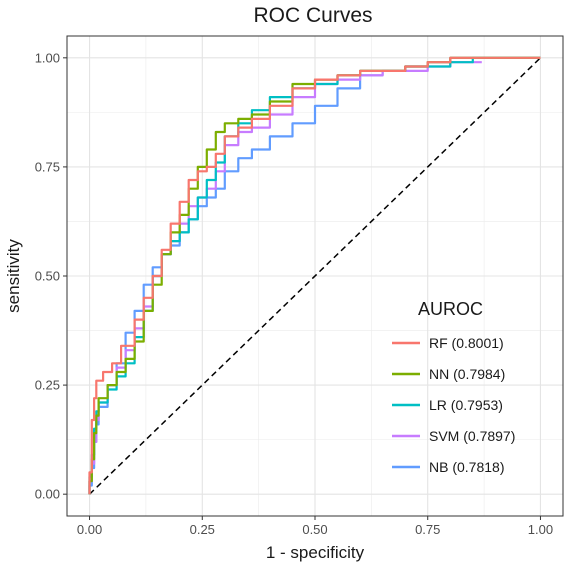 The width and height of the screenshot is (567, 572). Describe the element at coordinates (47, 494) in the screenshot. I see `y-tick-label: 0.00` at that location.